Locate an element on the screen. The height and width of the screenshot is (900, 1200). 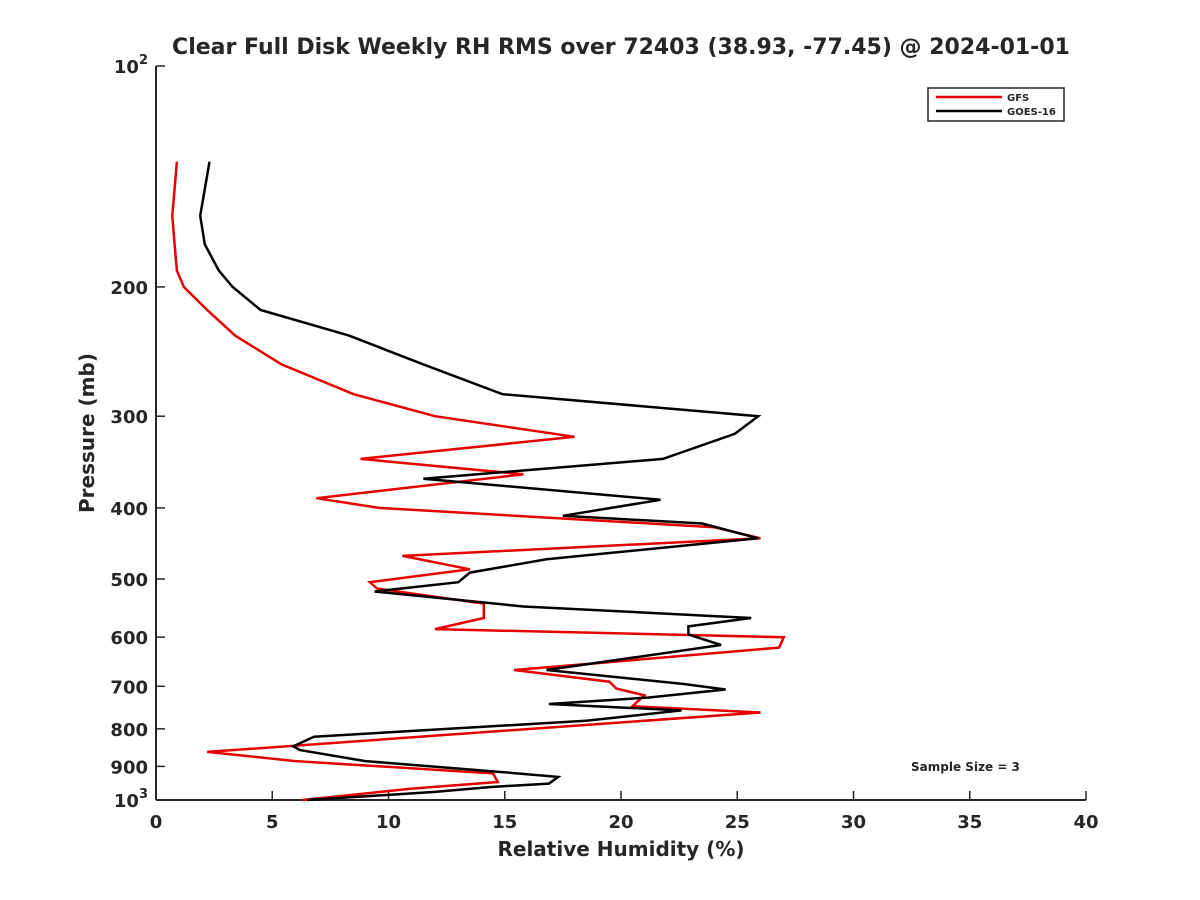
sample-size-annotation: Sample Size = 3 is located at coordinates (965, 767).